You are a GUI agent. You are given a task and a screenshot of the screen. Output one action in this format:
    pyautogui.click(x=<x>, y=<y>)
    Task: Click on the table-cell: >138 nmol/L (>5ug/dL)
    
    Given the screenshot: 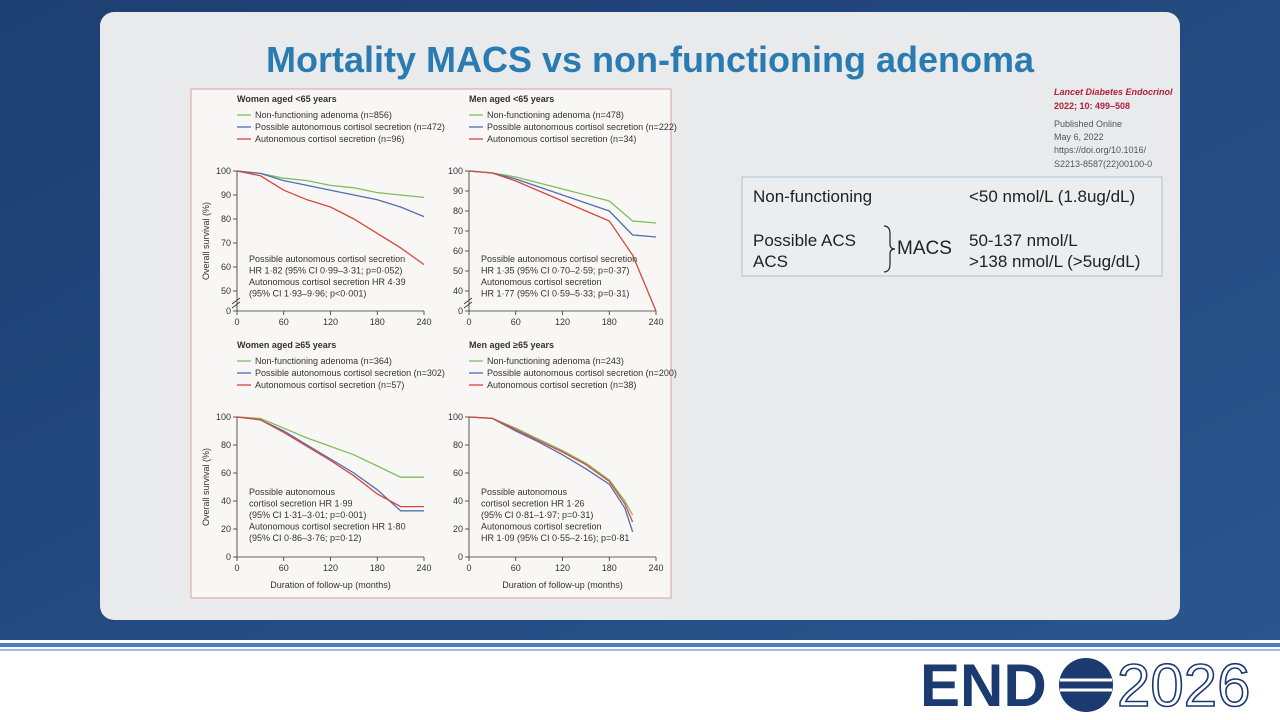 What is the action you would take?
    pyautogui.click(x=1054, y=261)
    